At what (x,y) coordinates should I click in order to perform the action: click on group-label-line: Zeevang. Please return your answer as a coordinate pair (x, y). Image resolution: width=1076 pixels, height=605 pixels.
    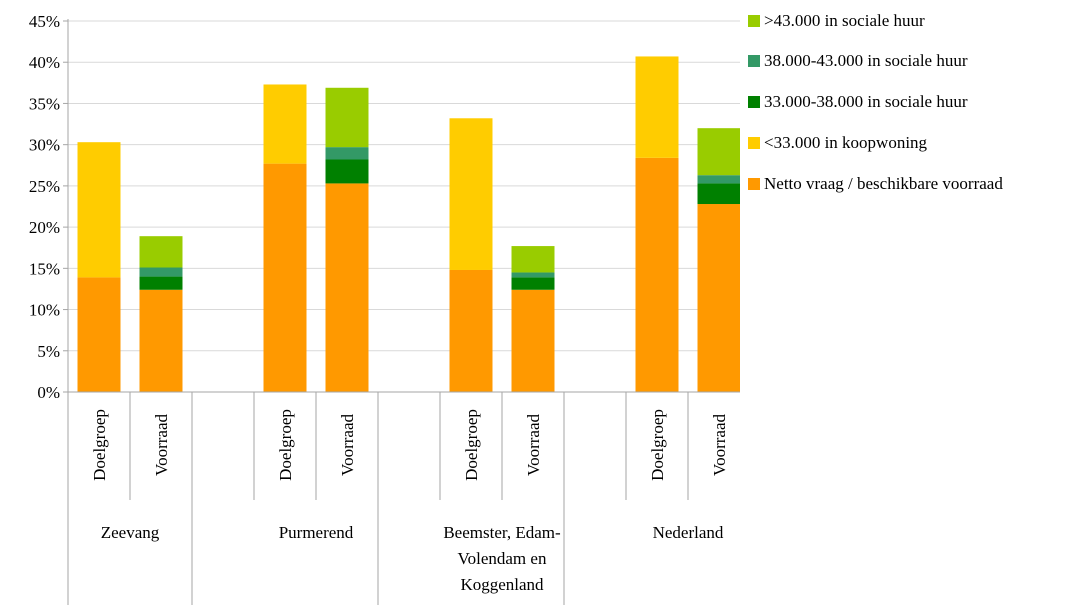
    Looking at the image, I should click on (130, 532).